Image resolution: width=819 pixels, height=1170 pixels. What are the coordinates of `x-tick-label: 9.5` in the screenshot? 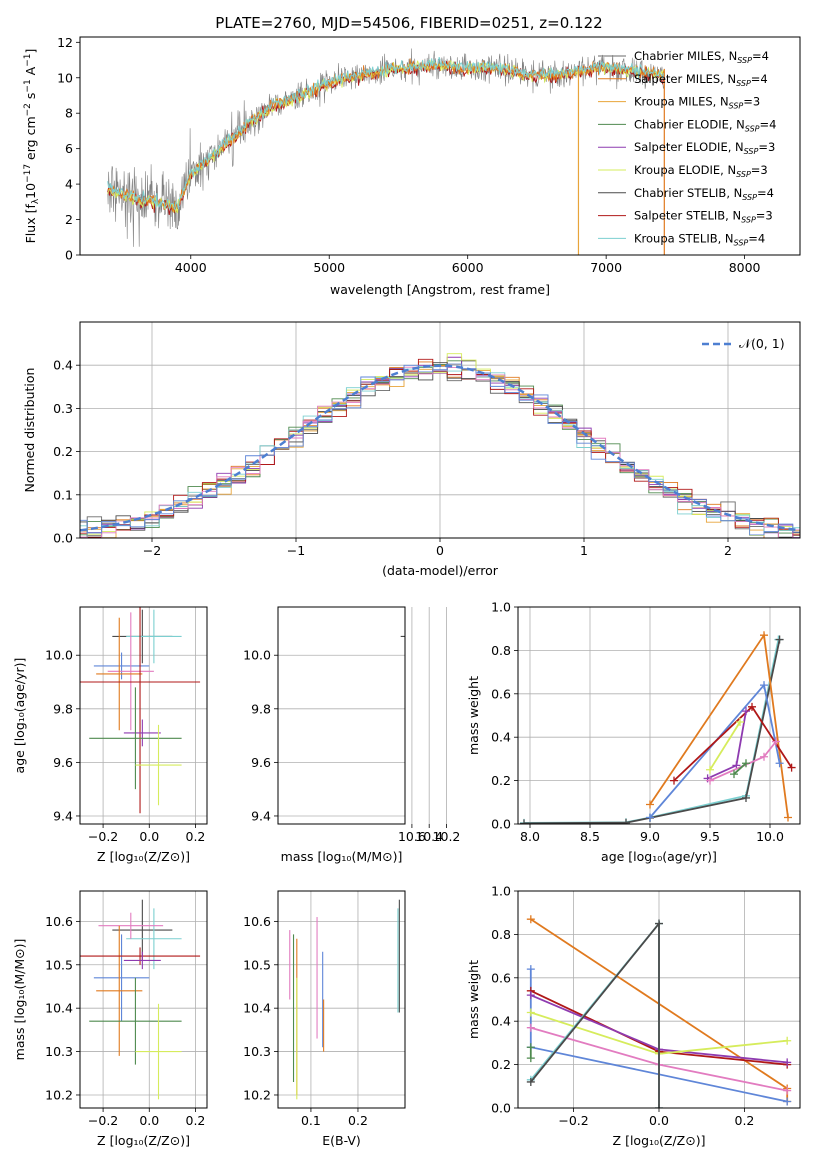 It's located at (710, 836).